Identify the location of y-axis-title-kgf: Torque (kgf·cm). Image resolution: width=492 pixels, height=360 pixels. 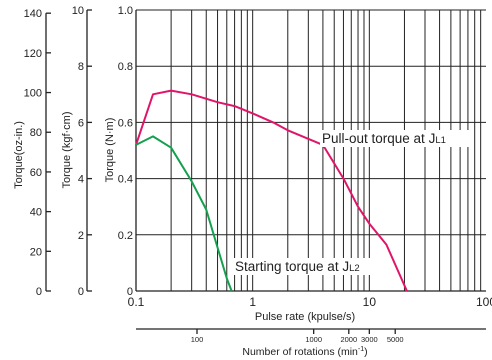
(67, 149).